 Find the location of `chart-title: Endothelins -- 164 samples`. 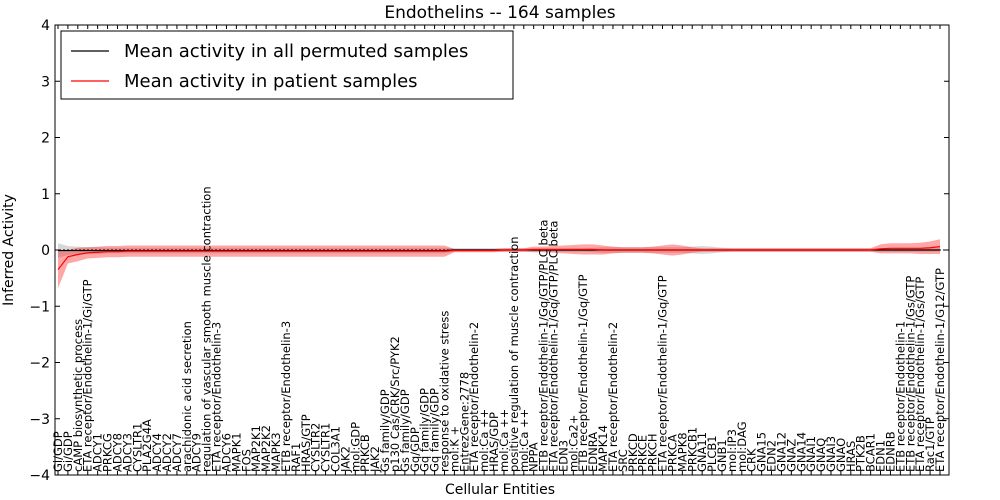

chart-title: Endothelins -- 164 samples is located at coordinates (499, 13).